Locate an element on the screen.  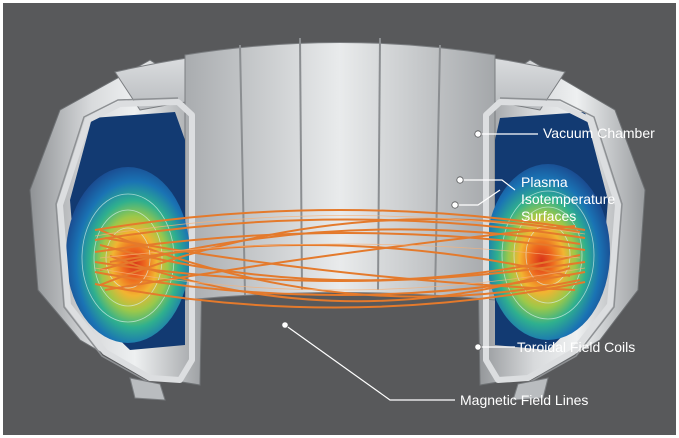
toroidal-field-coil-right-edge is located at coordinates (561, 240).